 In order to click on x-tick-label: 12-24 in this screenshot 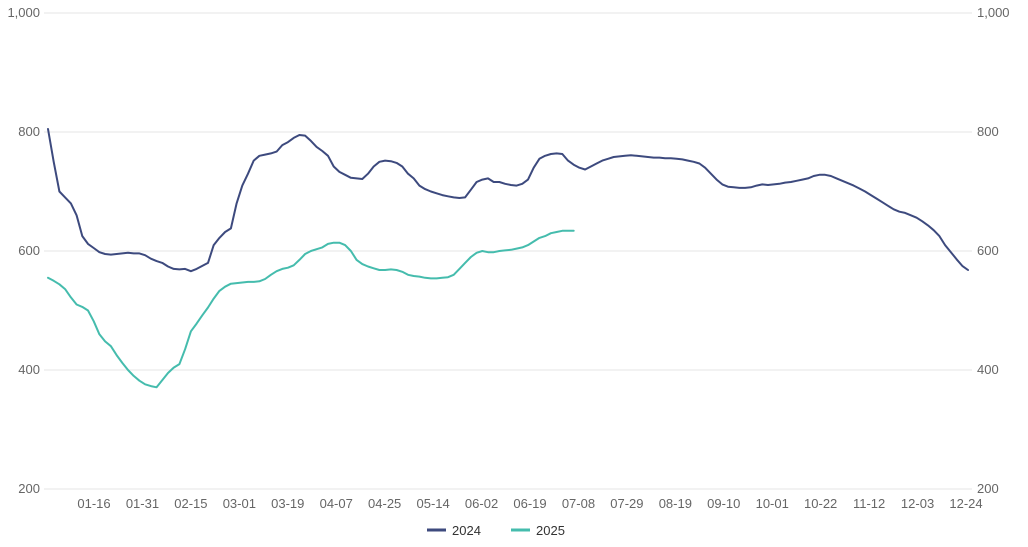, I will do `click(965, 503)`.